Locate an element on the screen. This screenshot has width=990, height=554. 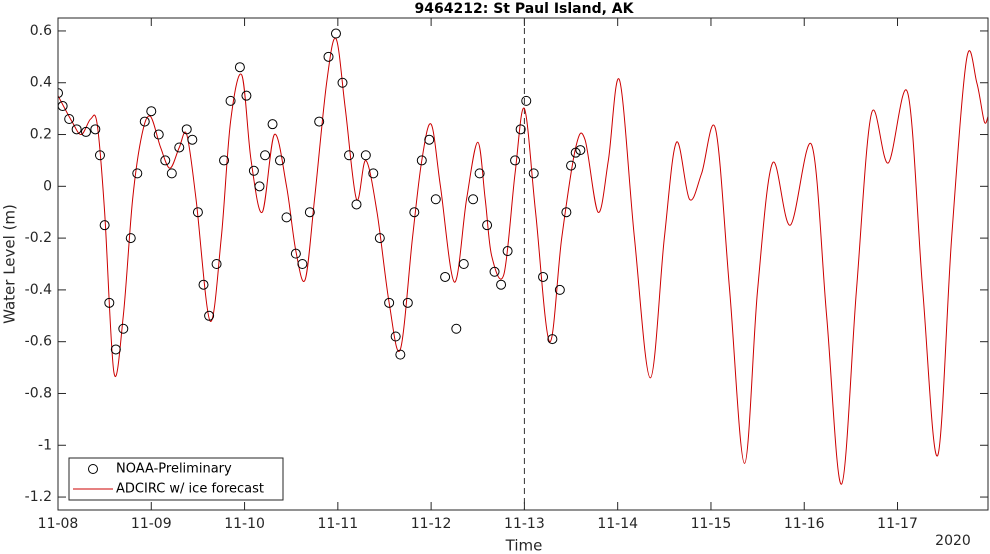
x-tick-label: 11-10 is located at coordinates (244, 524).